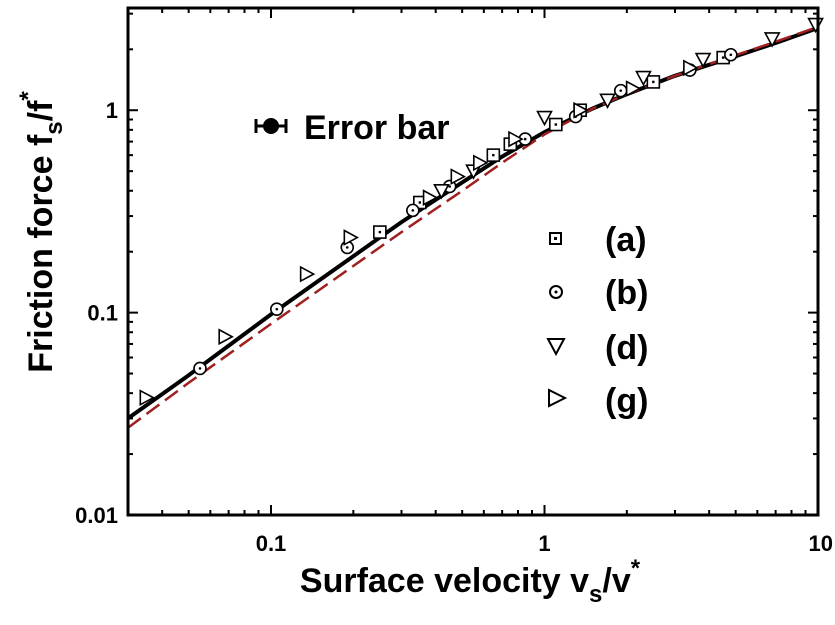 This screenshot has width=835, height=625. I want to click on legend-label-g: (g), so click(626, 401).